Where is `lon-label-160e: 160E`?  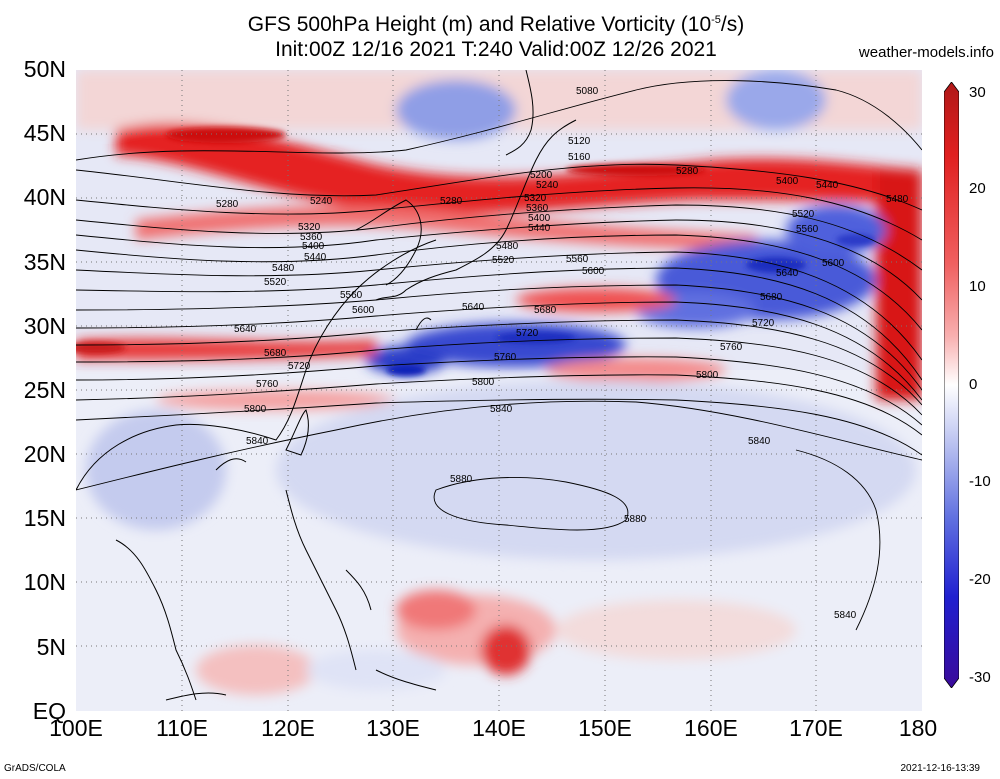 lon-label-160e: 160E is located at coordinates (711, 728).